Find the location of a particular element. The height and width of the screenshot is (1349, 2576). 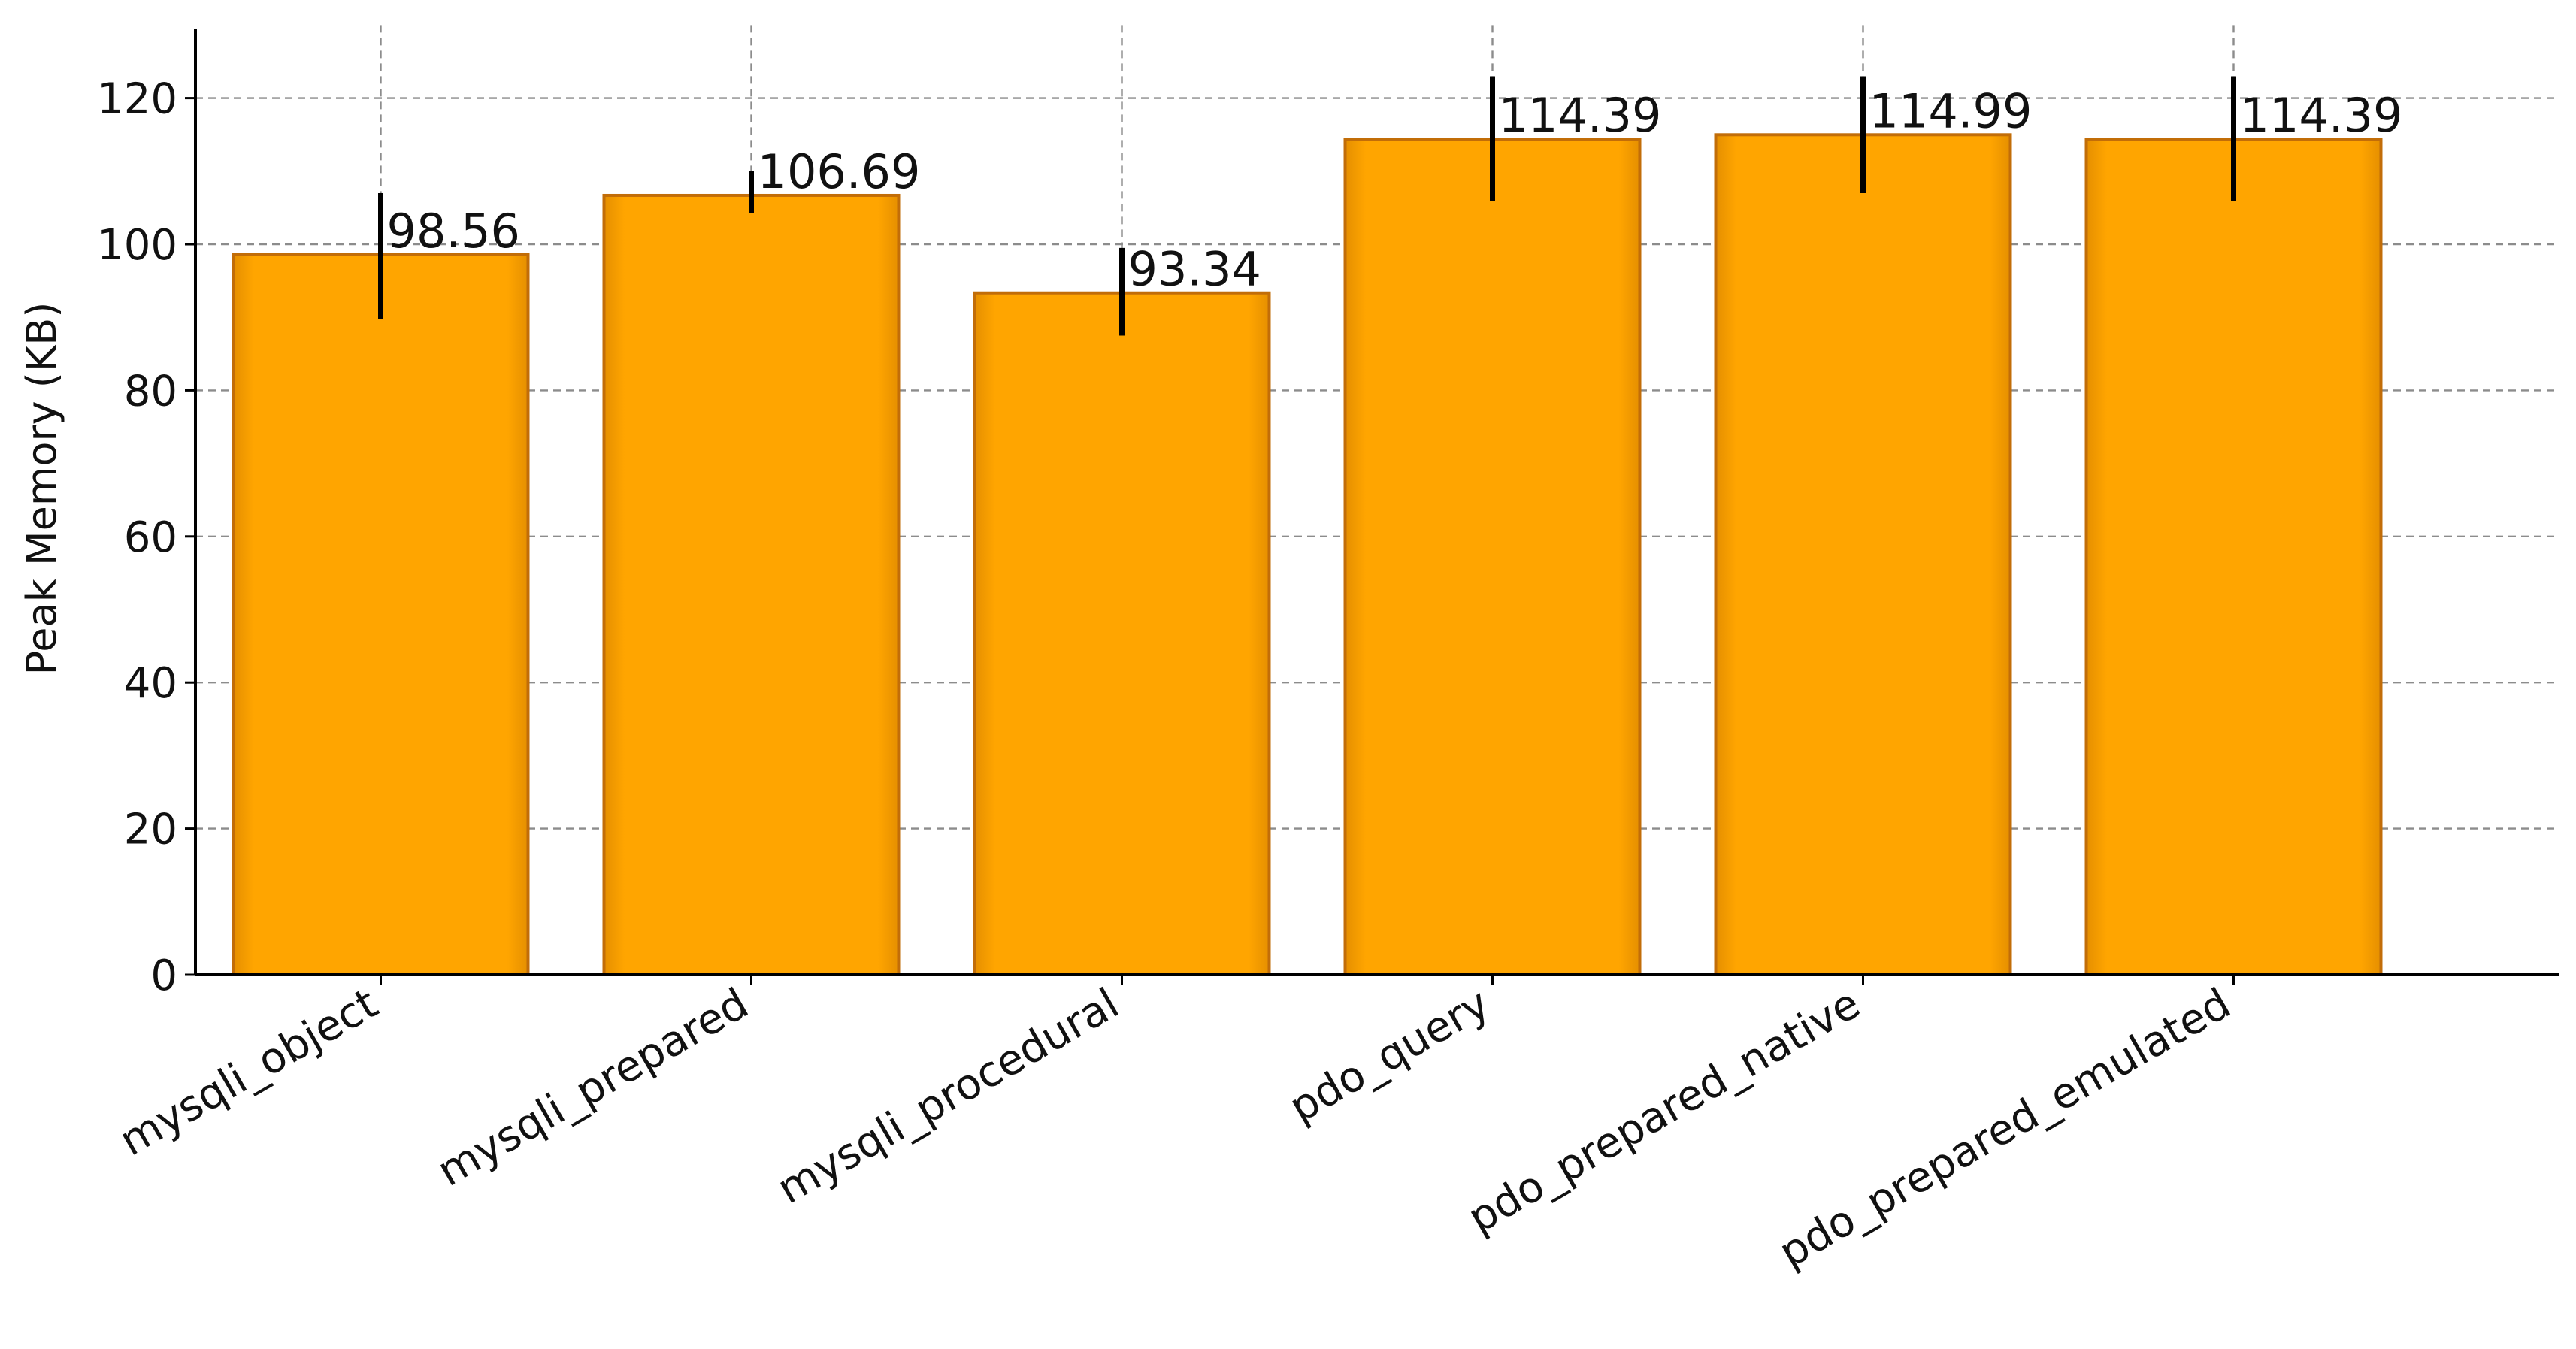

y-tick-label: 120 is located at coordinates (137, 99).